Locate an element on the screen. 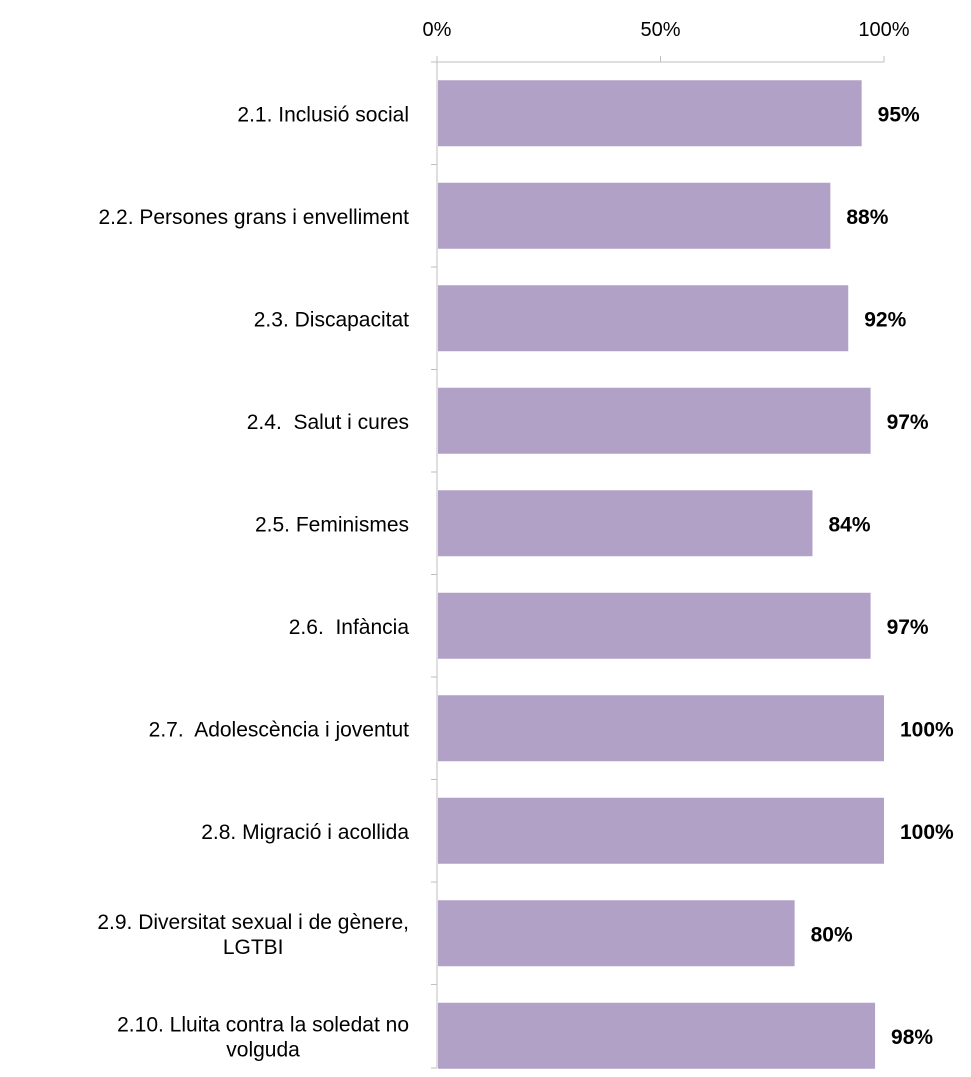 The height and width of the screenshot is (1077, 971). category-label-line: 2.5. Feminismes is located at coordinates (332, 524).